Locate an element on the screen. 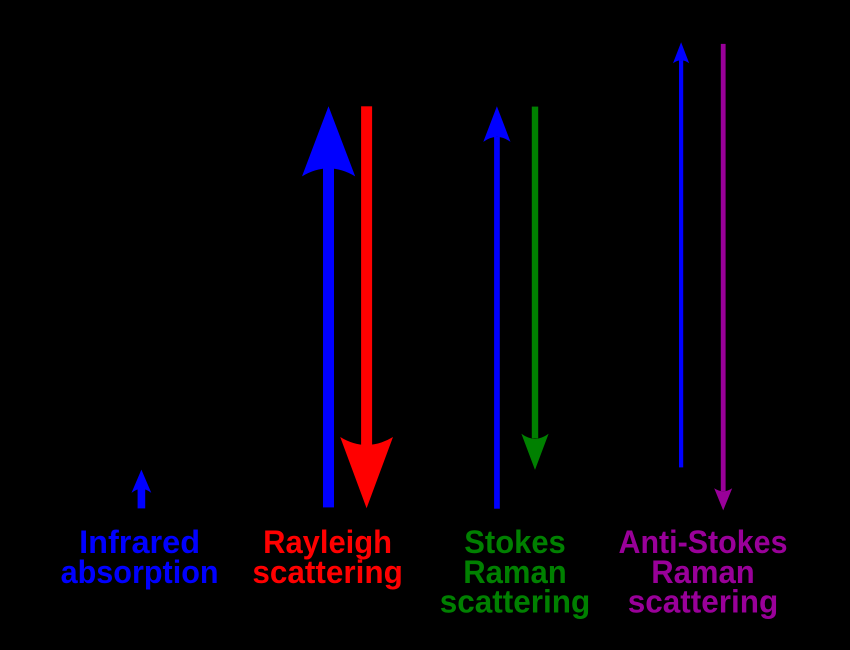 Image resolution: width=850 pixels, height=650 pixels. svg-text: Infrared is located at coordinates (139, 542).